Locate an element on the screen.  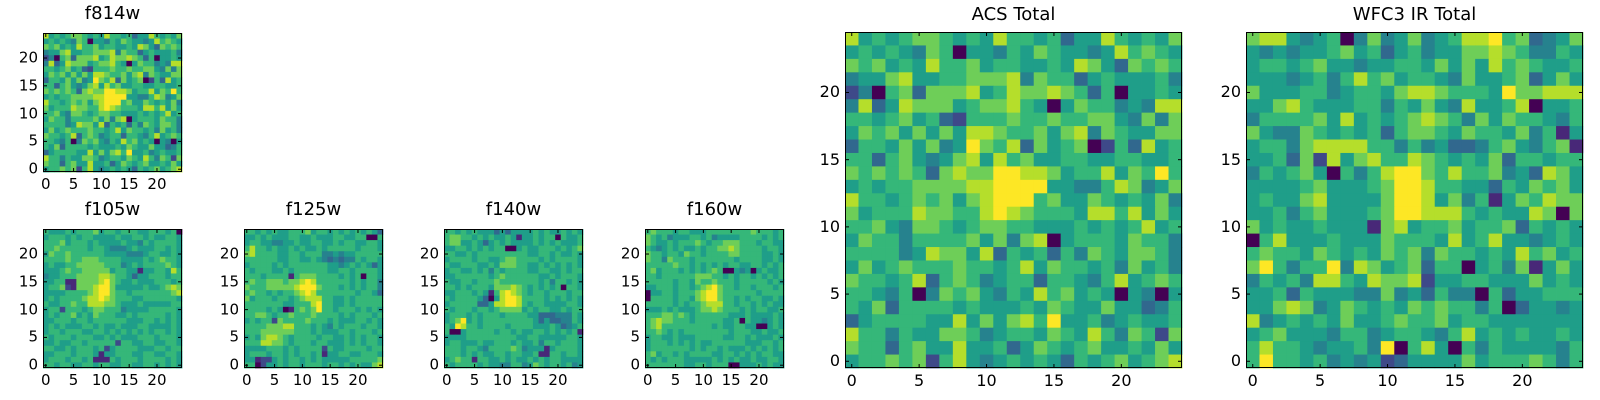
heatmap-image is located at coordinates (113, 299).